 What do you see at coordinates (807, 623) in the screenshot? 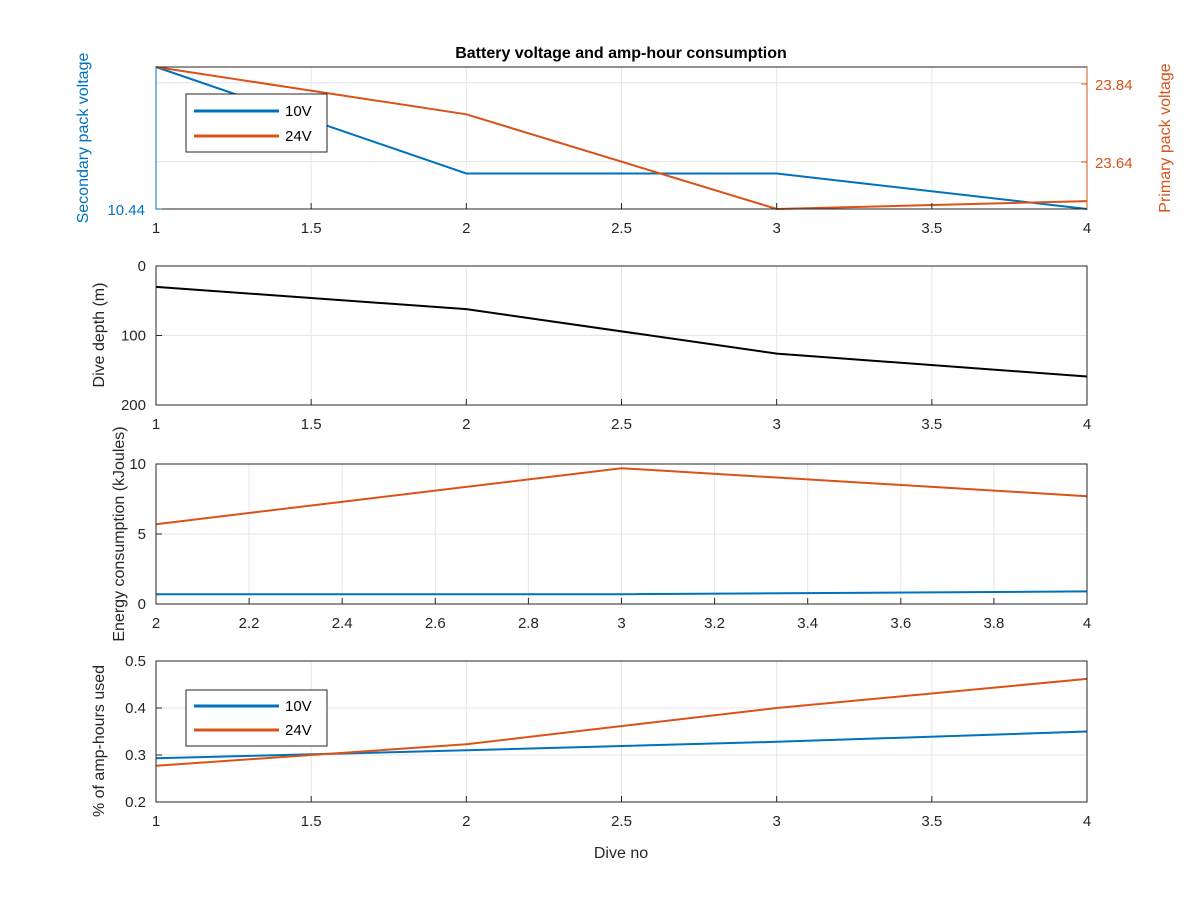
I see `panel3-x-tick-label: 3.4` at bounding box center [807, 623].